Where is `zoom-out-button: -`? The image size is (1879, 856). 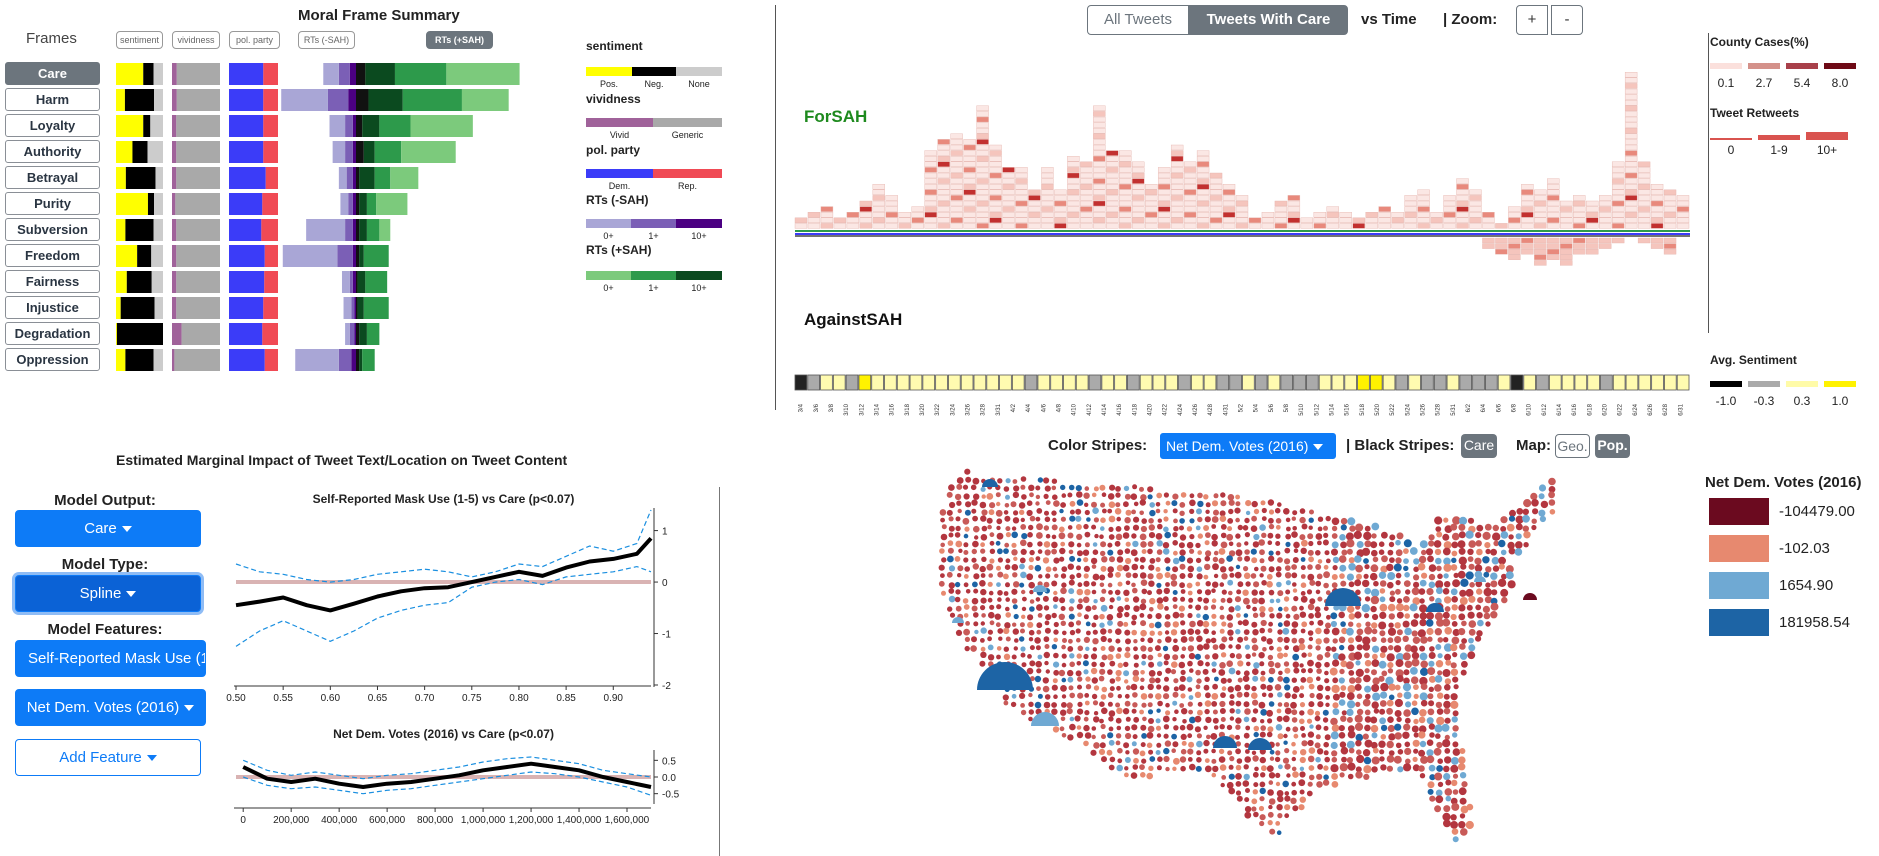 zoom-out-button: - is located at coordinates (1567, 20).